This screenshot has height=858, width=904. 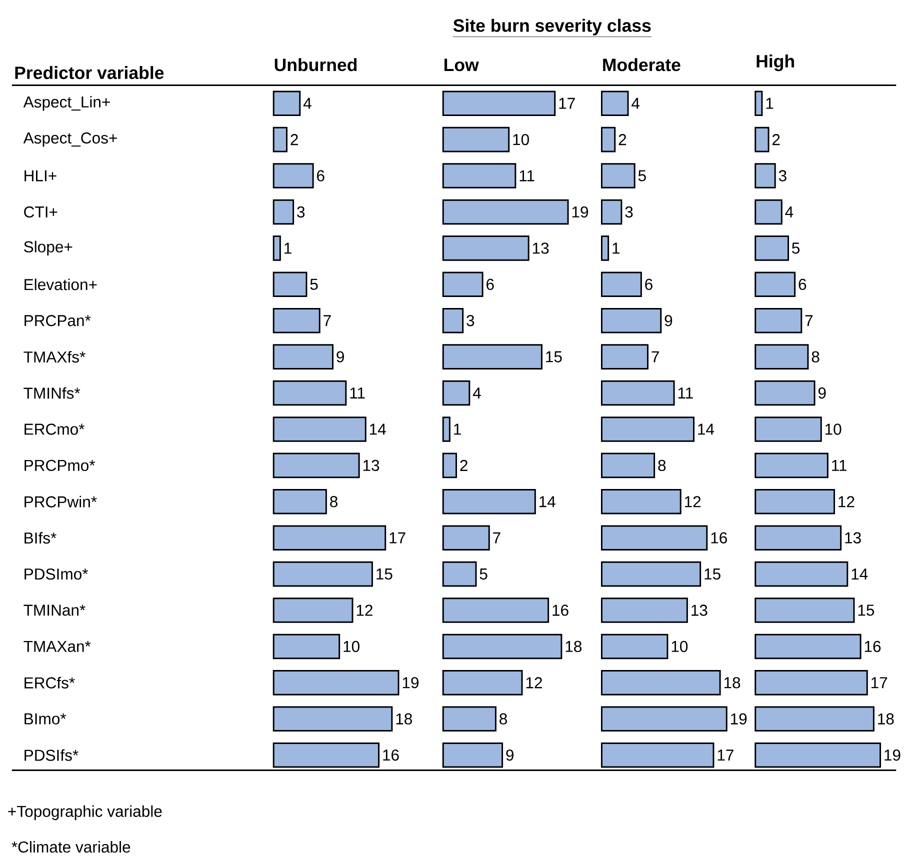 I want to click on chart-title: Low, so click(x=461, y=65).